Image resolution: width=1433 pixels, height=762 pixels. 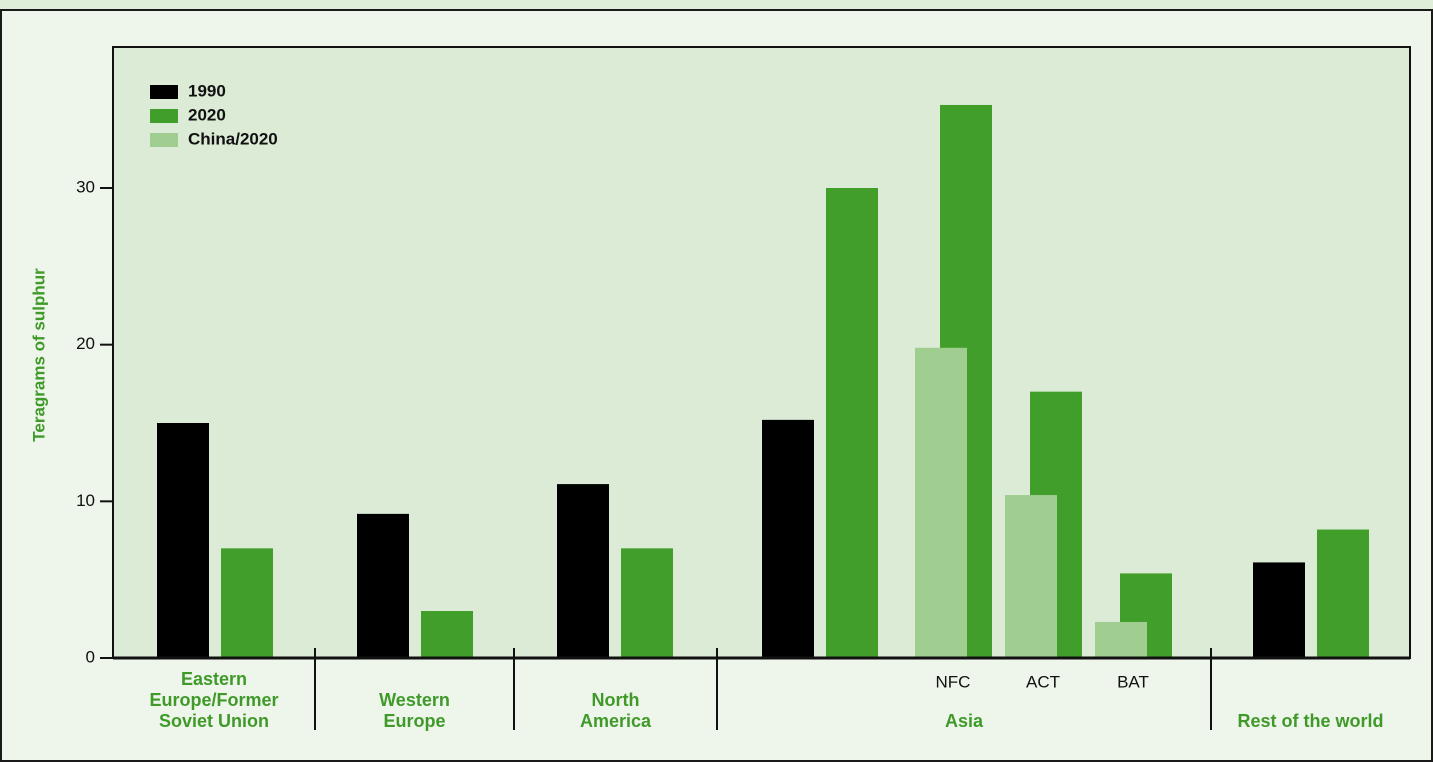 What do you see at coordinates (207, 114) in the screenshot?
I see `legend-label: 2020` at bounding box center [207, 114].